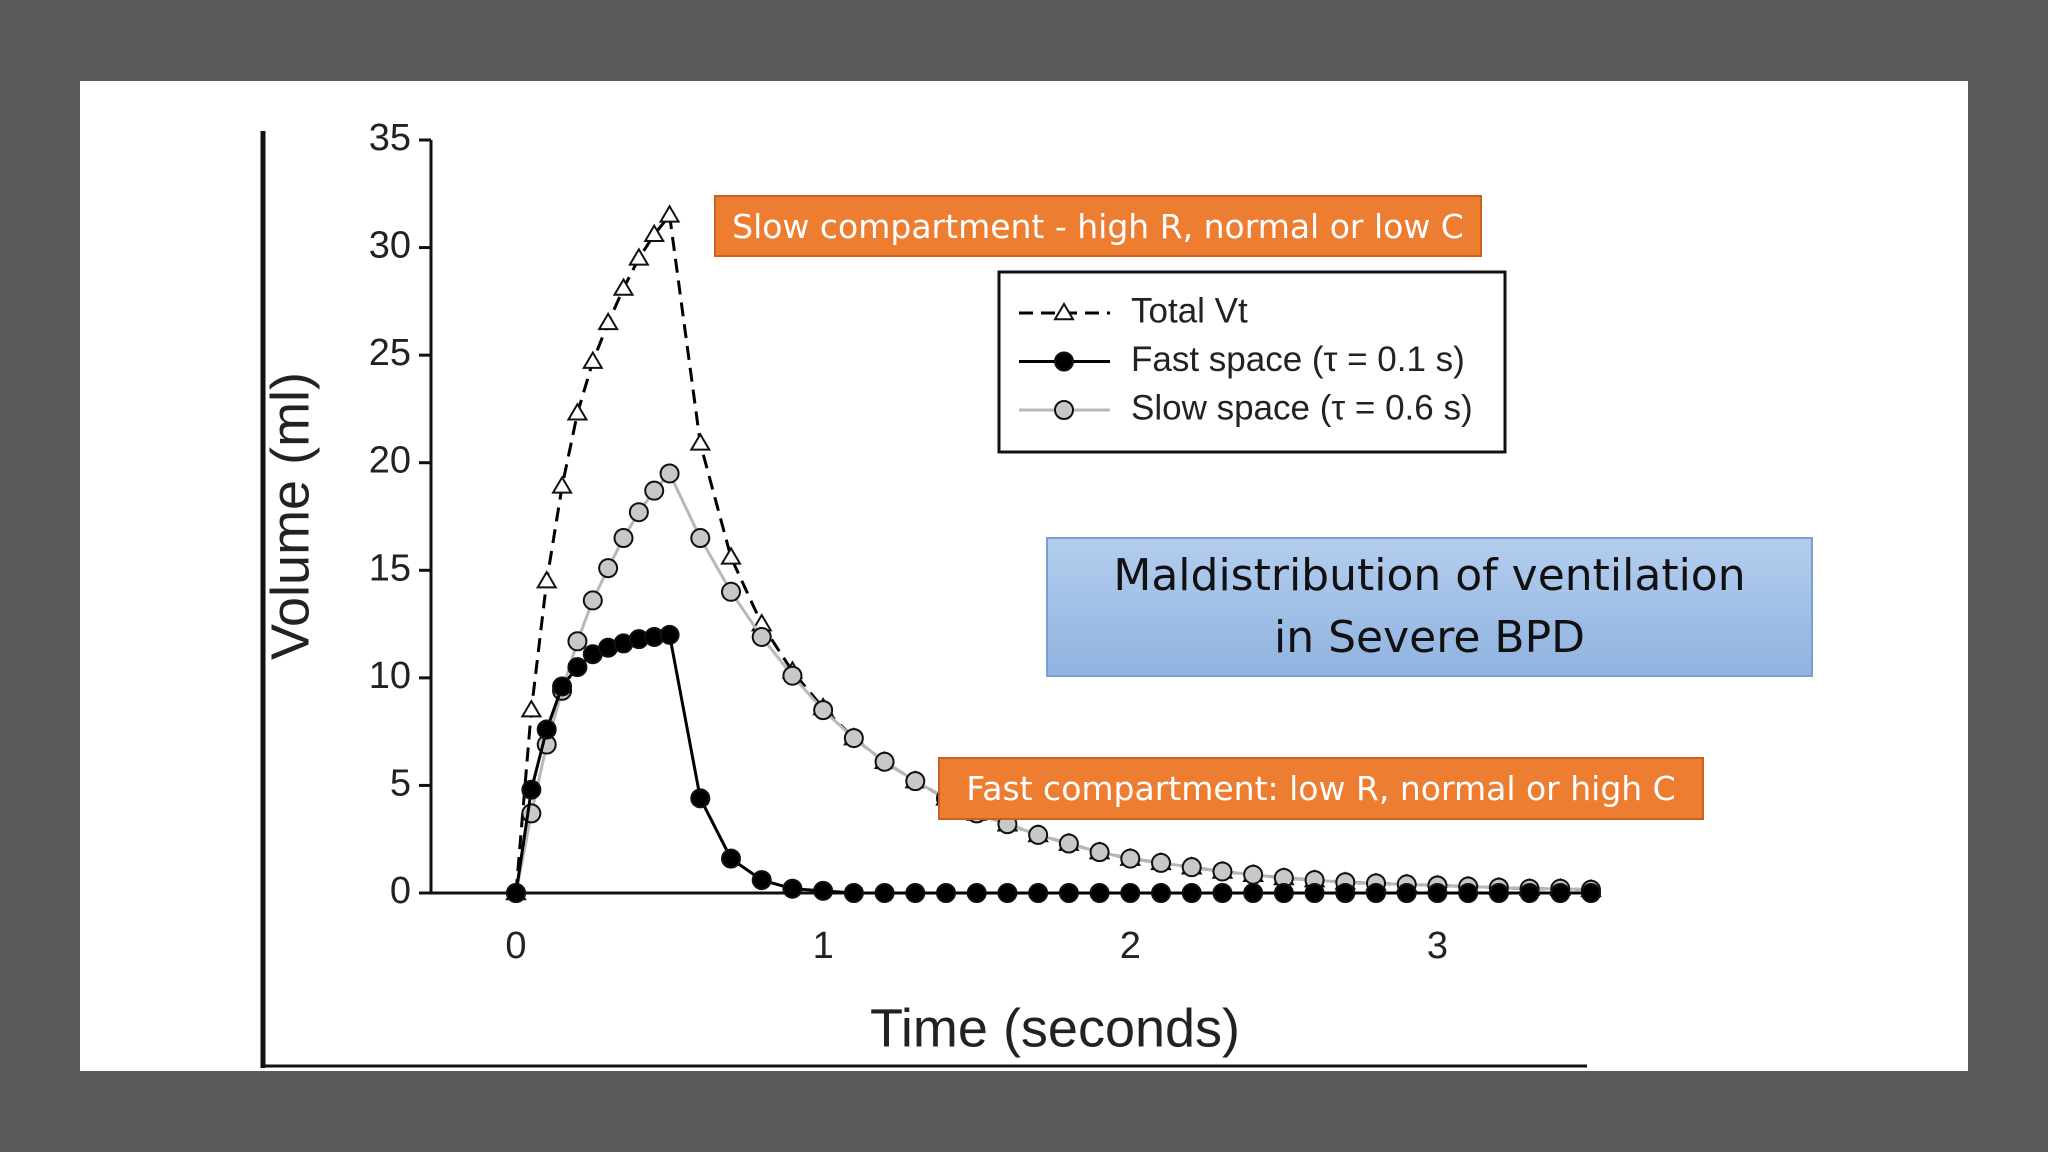 The width and height of the screenshot is (2048, 1152). Describe the element at coordinates (1130, 946) in the screenshot. I see `x-tick-label: 2` at that location.